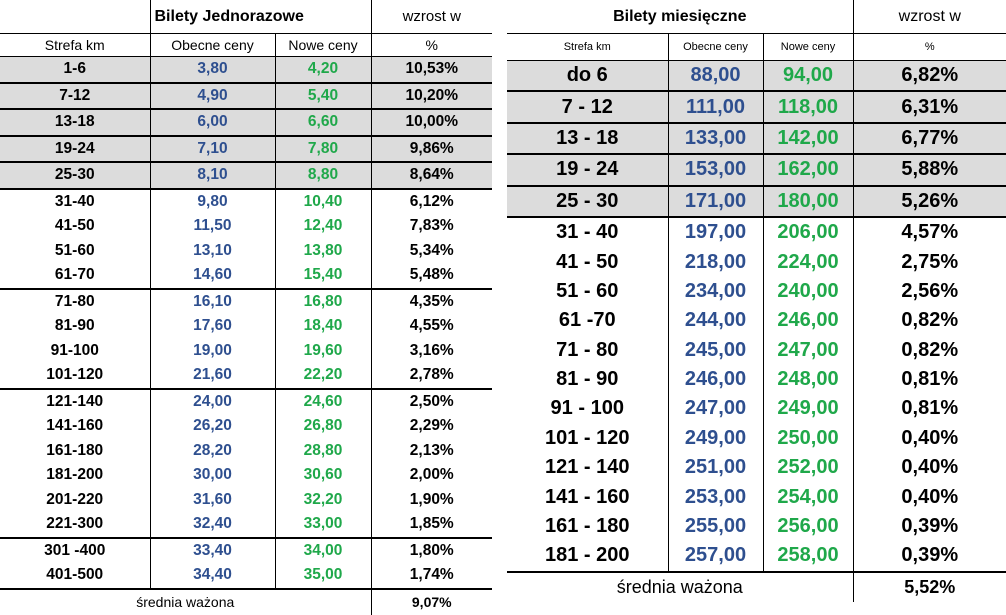 This screenshot has height=615, width=1006. What do you see at coordinates (431, 200) in the screenshot?
I see `growth-pct-cell: 6,12%` at bounding box center [431, 200].